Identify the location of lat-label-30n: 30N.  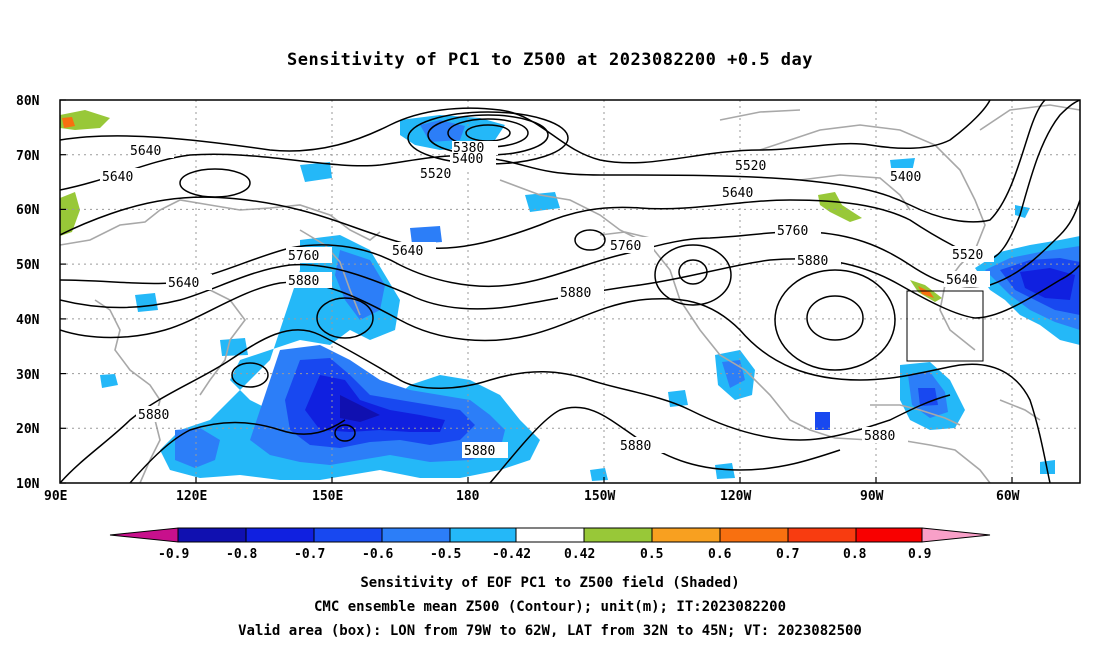
(28, 375).